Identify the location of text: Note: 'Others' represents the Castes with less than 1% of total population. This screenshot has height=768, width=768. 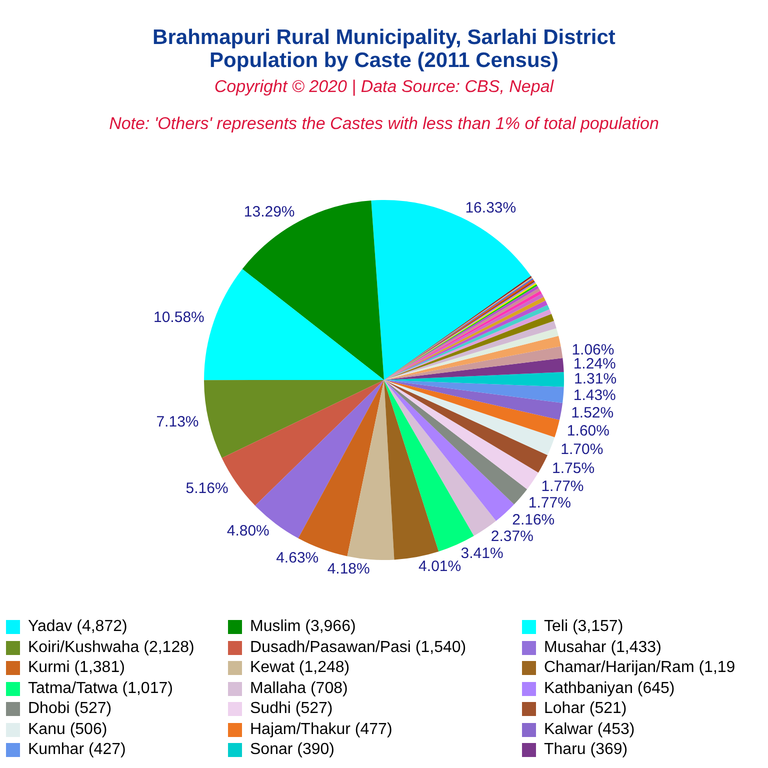
(384, 123).